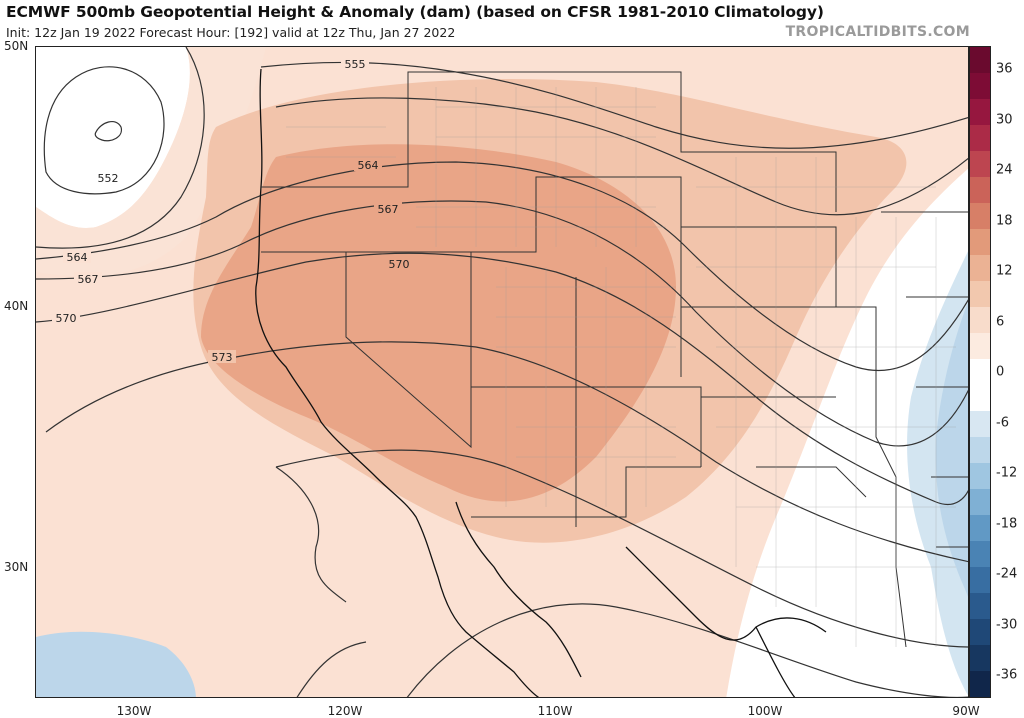 This screenshot has height=718, width=1024. I want to click on colorbar-tick-label: -24, so click(1007, 574).